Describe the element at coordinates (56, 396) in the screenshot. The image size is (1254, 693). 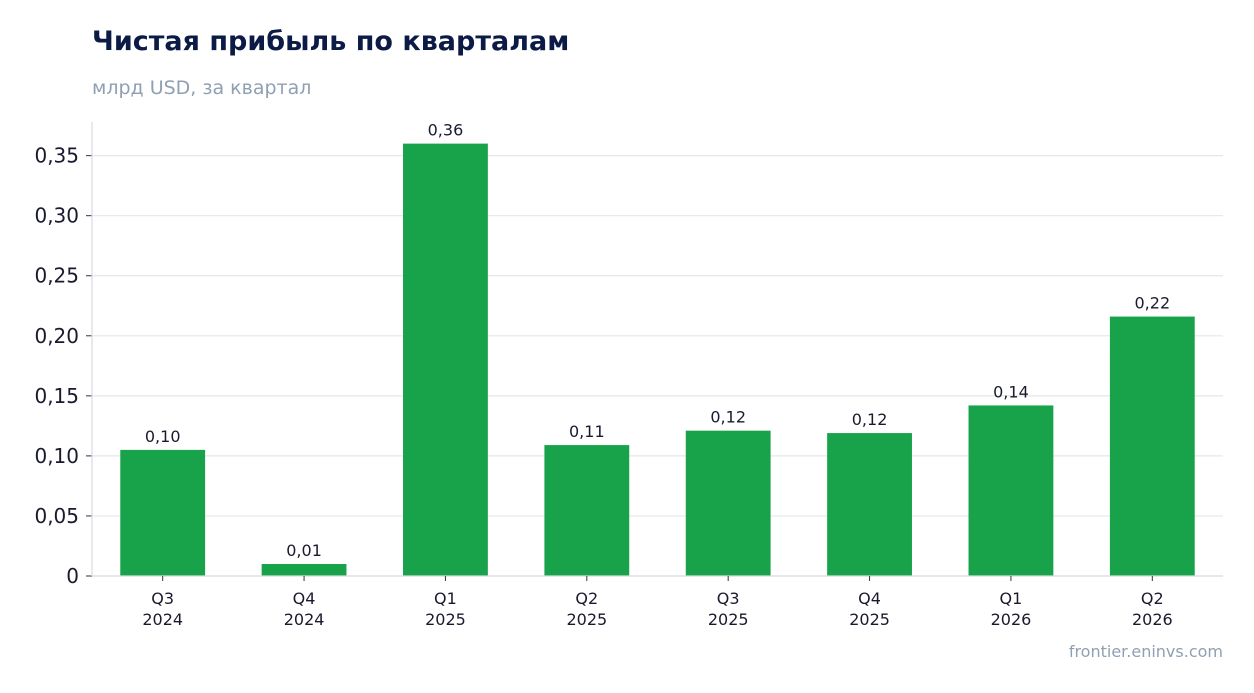
I see `y-tick-label: 0,15` at that location.